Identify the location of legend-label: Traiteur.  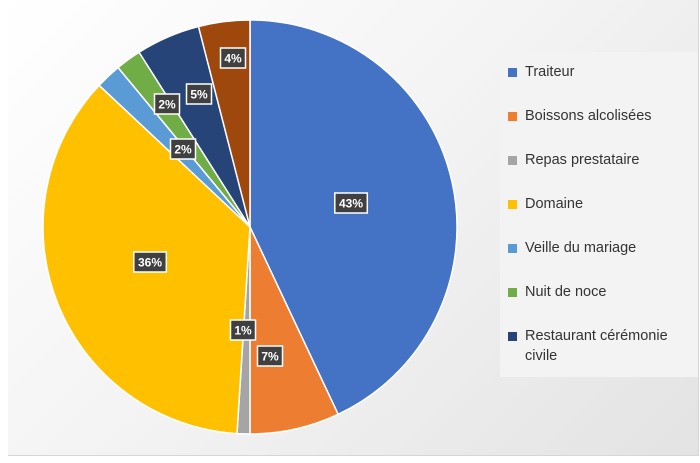
(550, 72).